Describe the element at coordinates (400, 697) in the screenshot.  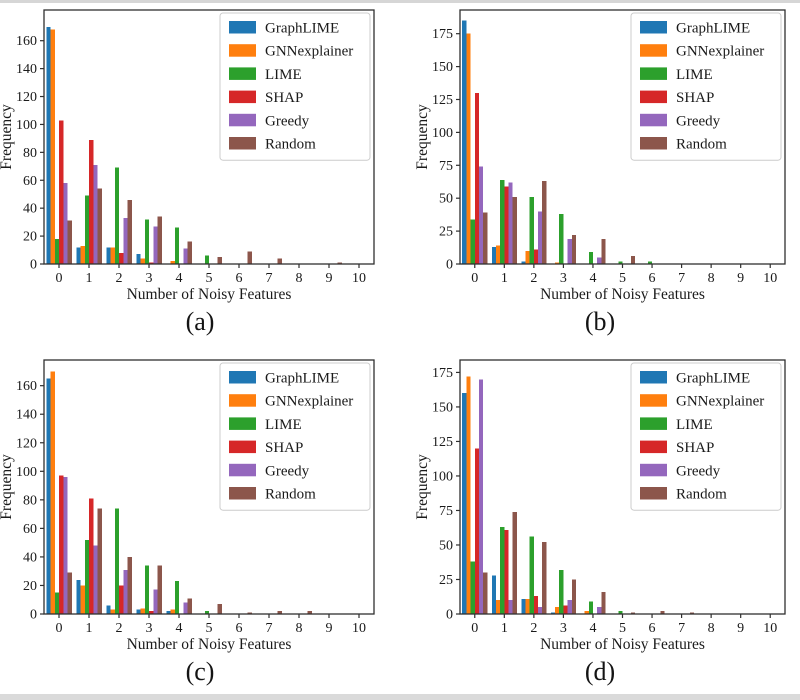
I see `window-edge-bottom` at that location.